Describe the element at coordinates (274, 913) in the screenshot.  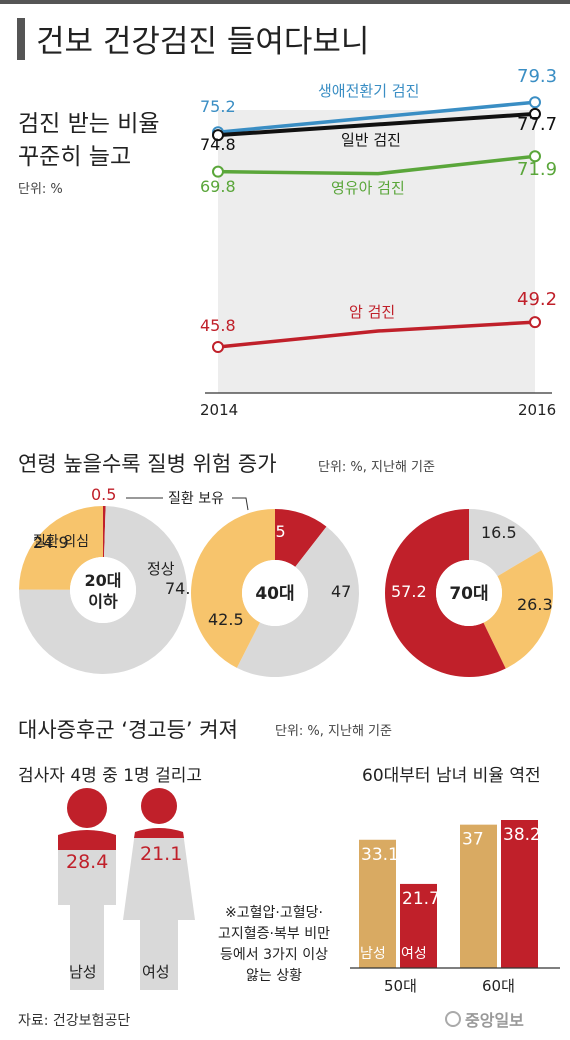
I see `note-line1: ※고혈압·고혈당·` at that location.